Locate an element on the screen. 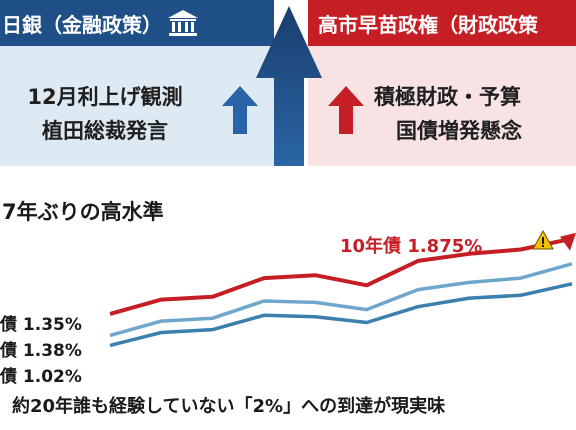 The height and width of the screenshot is (430, 576). series-label-2: 債 1.38% is located at coordinates (41, 351).